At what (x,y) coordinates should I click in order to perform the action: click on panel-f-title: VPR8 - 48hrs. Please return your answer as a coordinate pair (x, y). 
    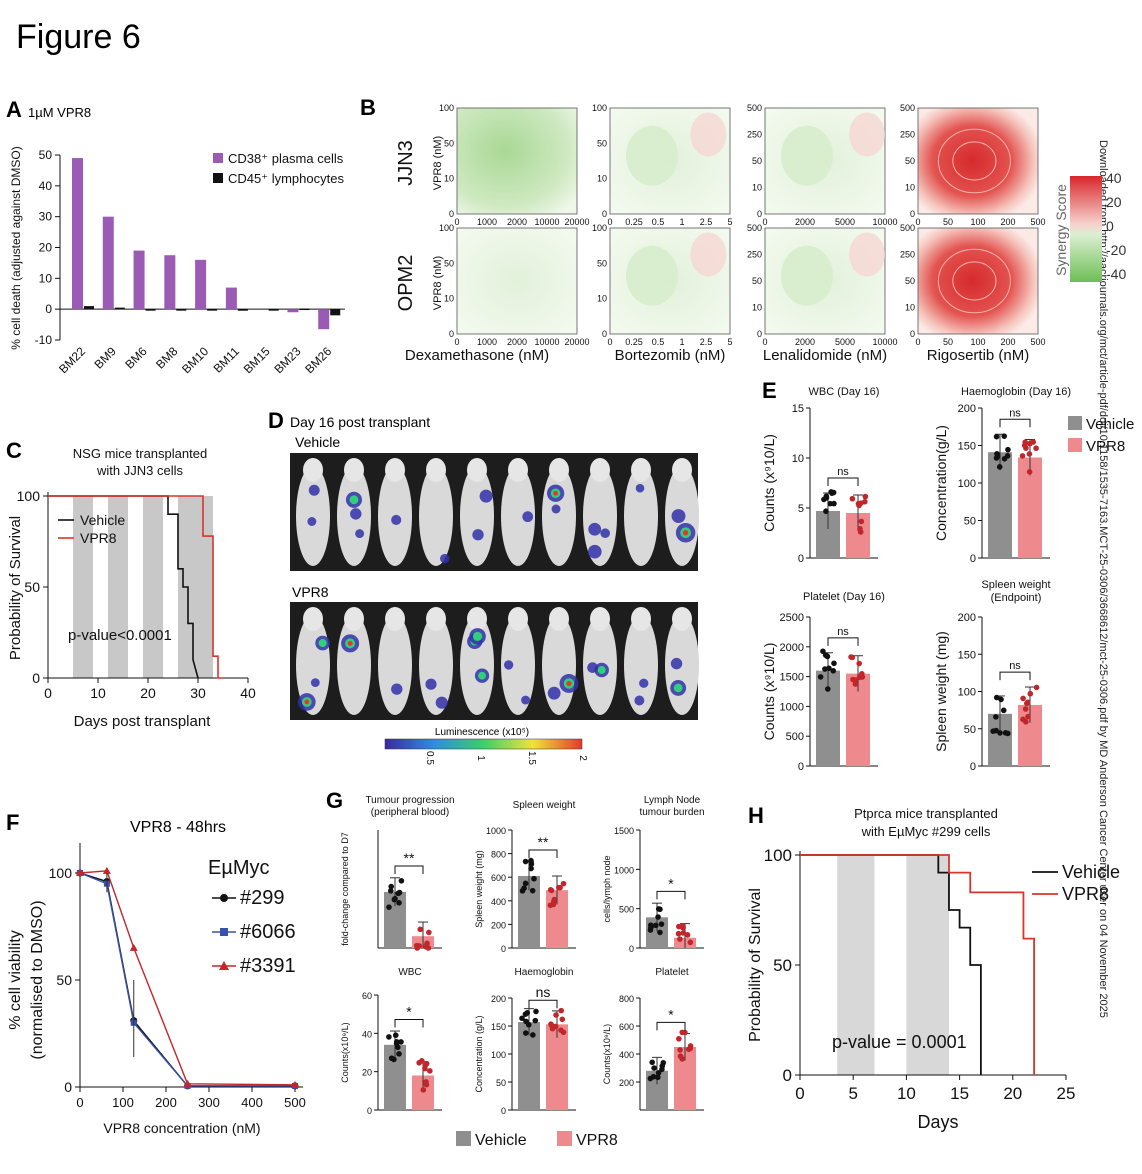
    Looking at the image, I should click on (178, 827).